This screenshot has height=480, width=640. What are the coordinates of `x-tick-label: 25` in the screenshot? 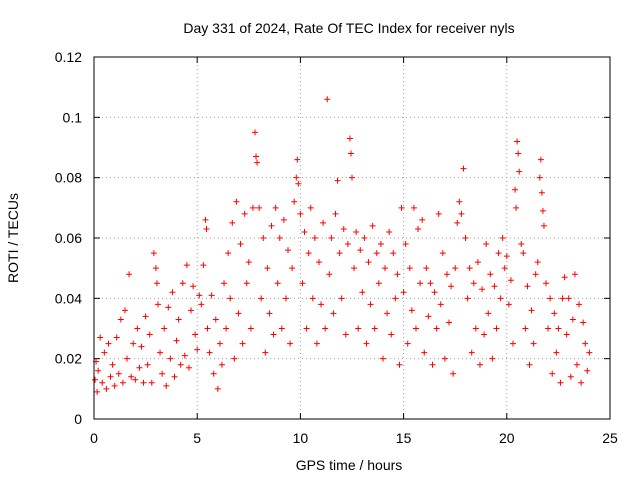 It's located at (610, 438).